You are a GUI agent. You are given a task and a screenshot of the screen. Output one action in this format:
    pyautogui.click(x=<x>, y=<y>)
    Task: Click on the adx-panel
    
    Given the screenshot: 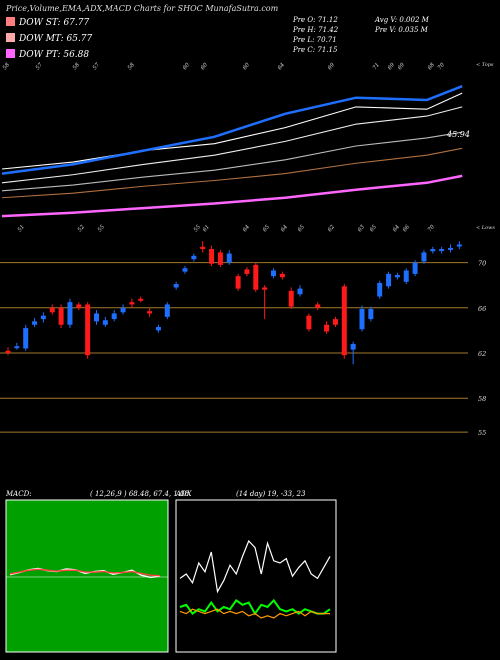 What is the action you would take?
    pyautogui.click(x=256, y=576)
    